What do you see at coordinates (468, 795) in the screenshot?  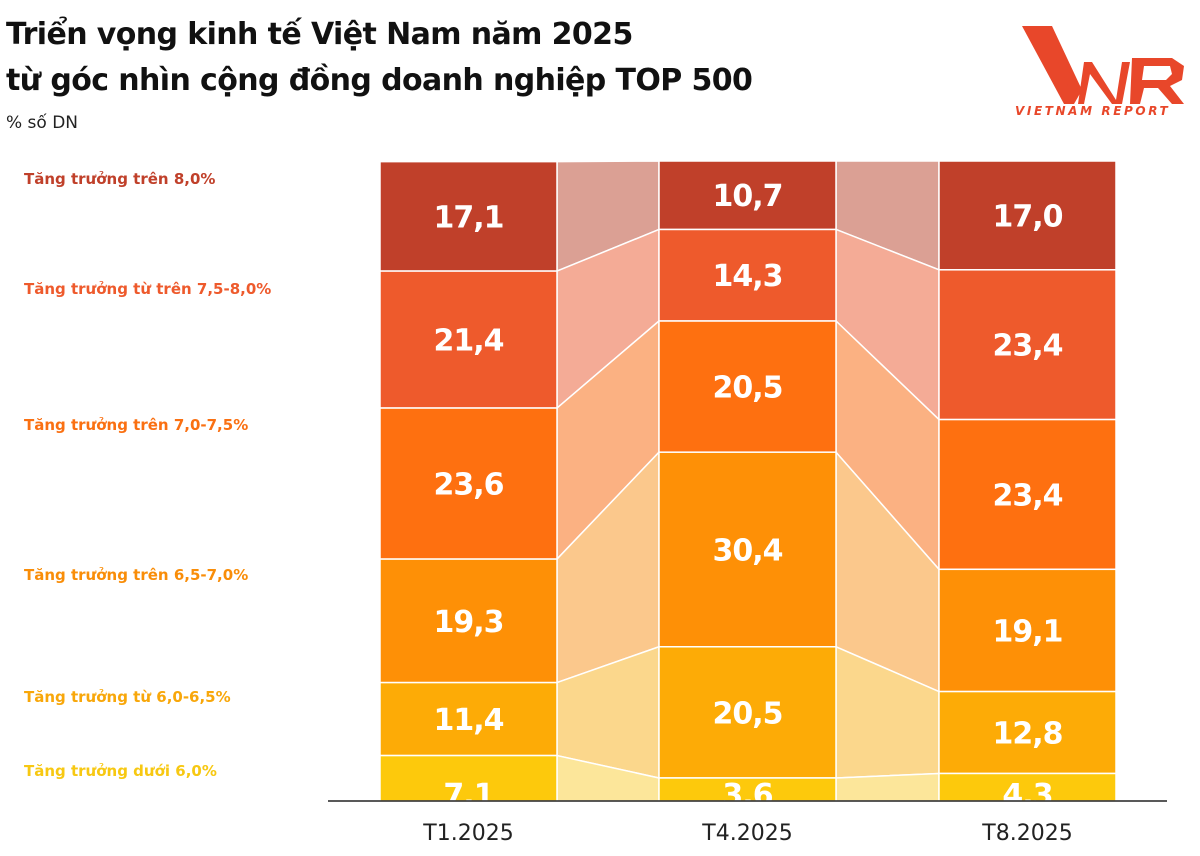 I see `segment-value: 7,1` at bounding box center [468, 795].